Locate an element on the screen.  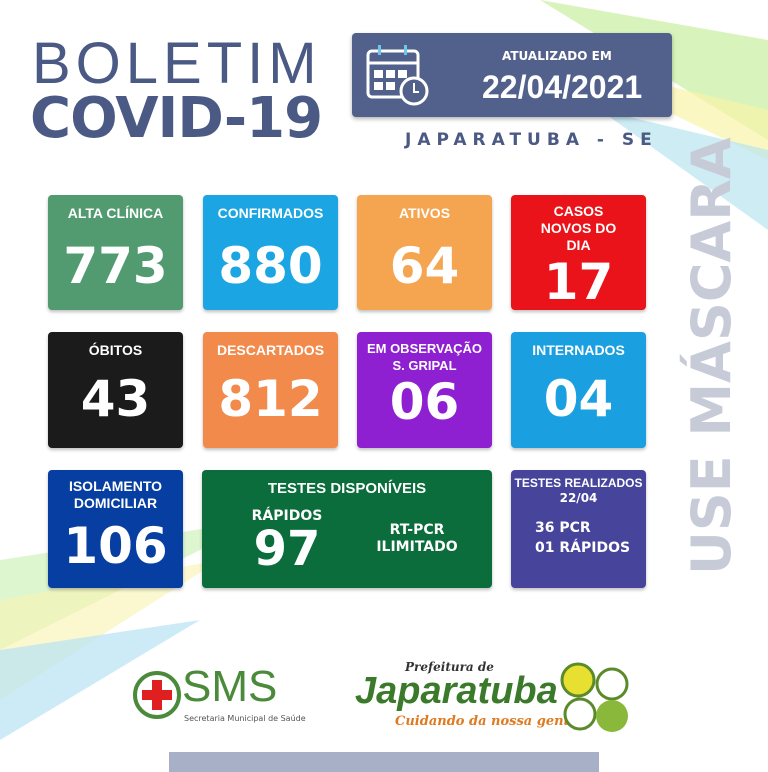
sms-logo: SMS Secretaria Municipal de Saúde is located at coordinates (219, 697).